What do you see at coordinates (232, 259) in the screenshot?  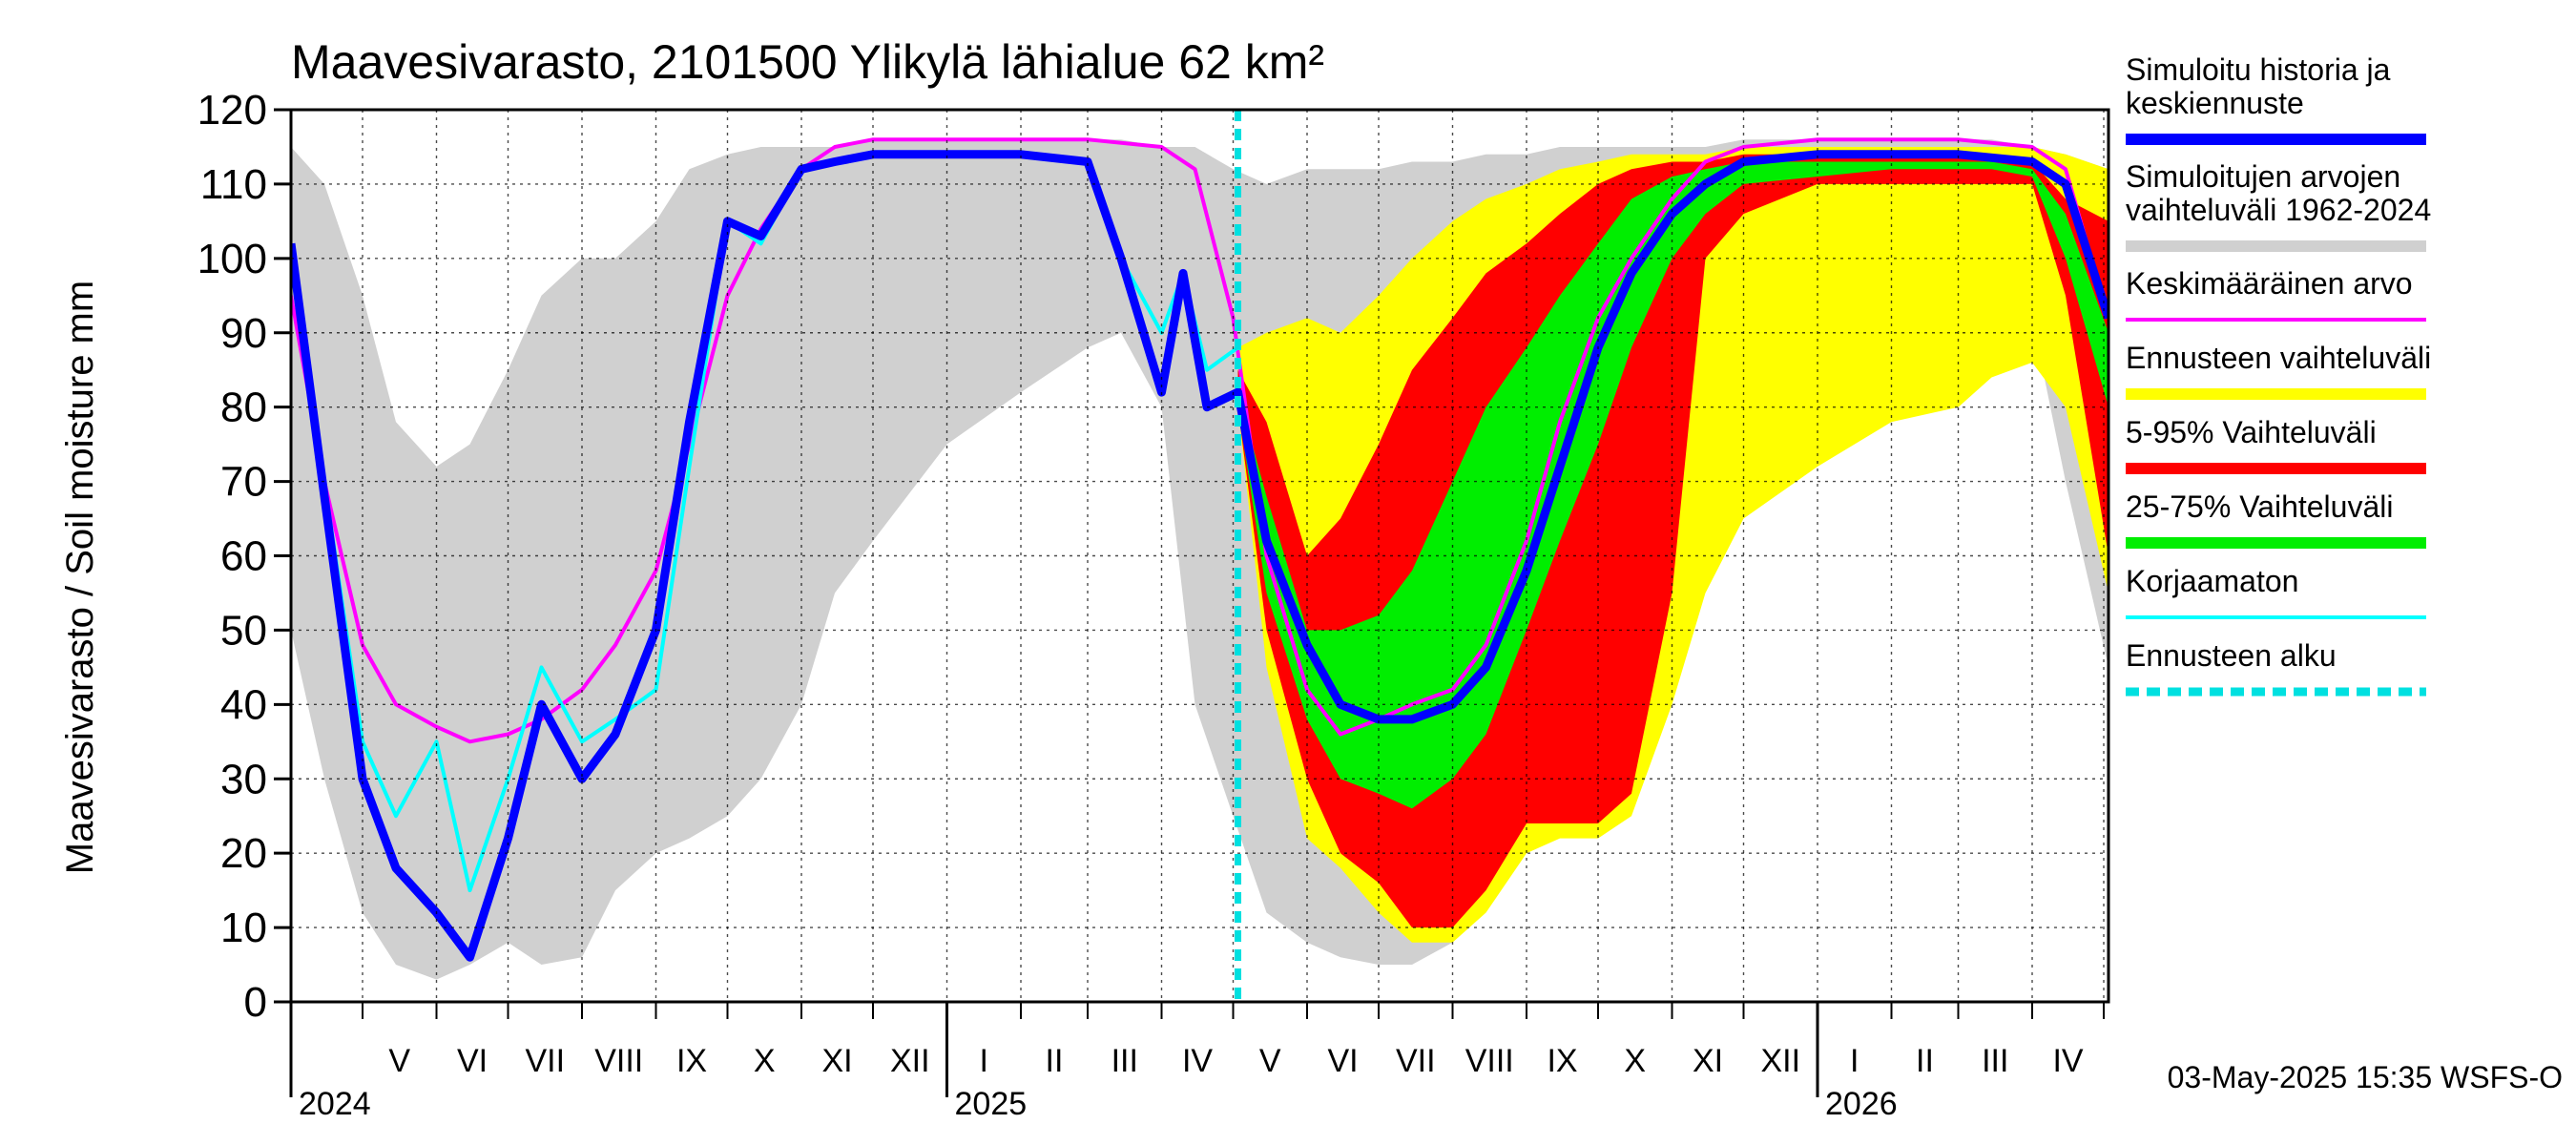 I see `y-tick-label-100: 100` at bounding box center [232, 259].